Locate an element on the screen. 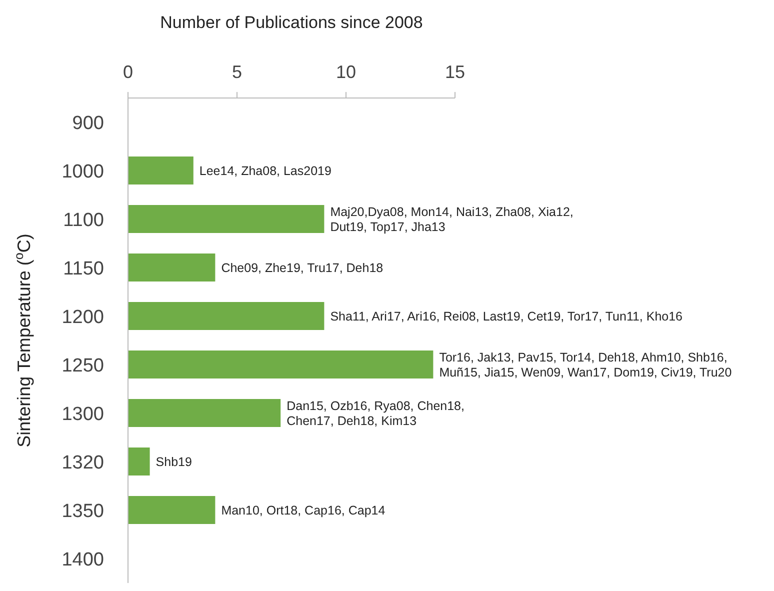 The width and height of the screenshot is (774, 591). y-tick-label: 1250 is located at coordinates (83, 365).